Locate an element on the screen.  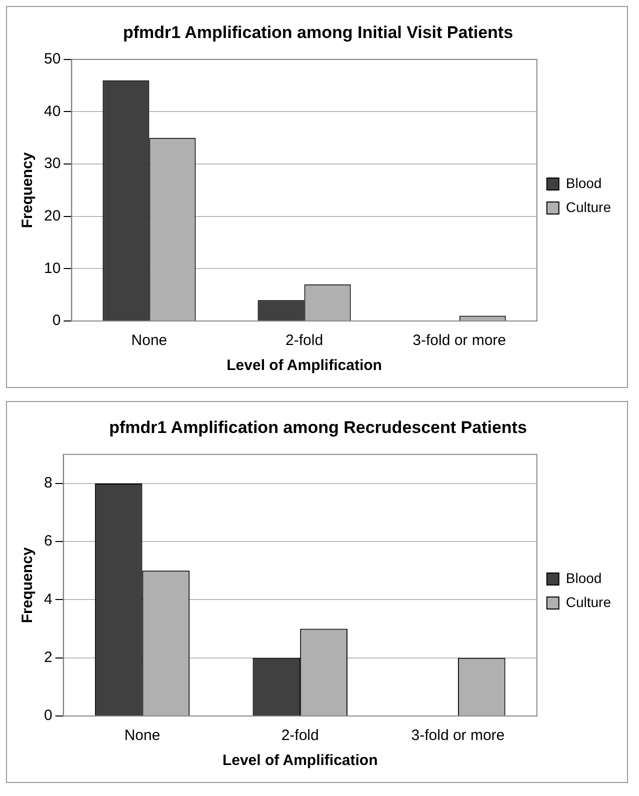
chart-title: pfmdr1 Amplification among Recrudescent Patients is located at coordinates (318, 427).